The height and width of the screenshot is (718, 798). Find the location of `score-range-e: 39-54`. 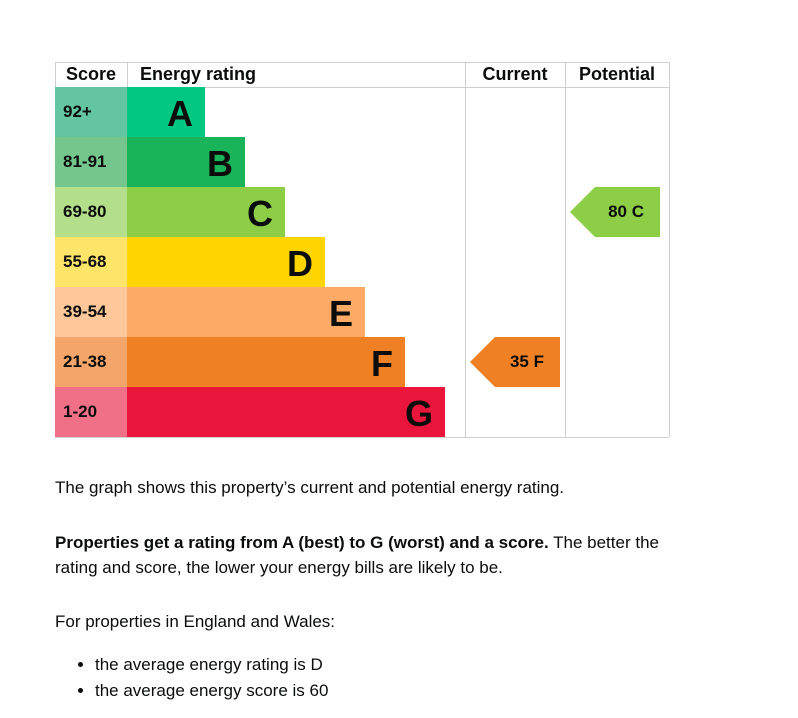

score-range-e: 39-54 is located at coordinates (91, 312).